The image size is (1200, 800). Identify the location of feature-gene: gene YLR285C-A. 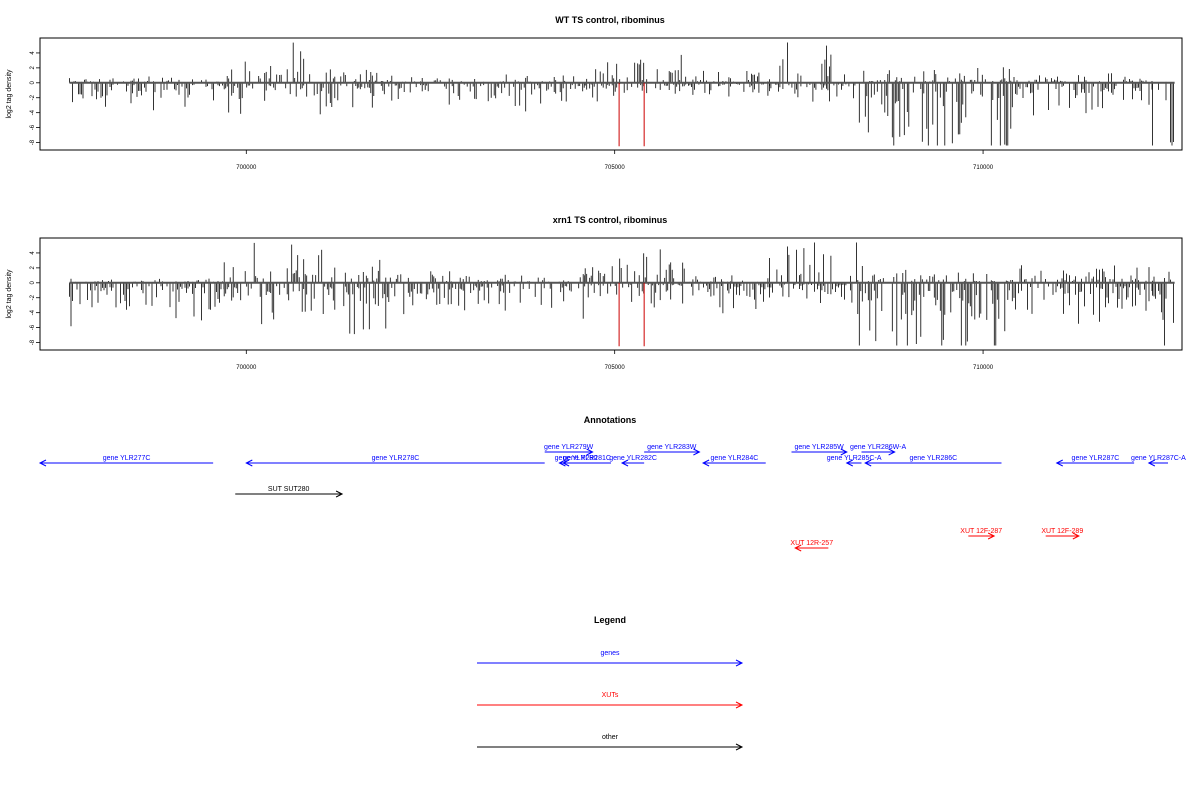
(854, 461).